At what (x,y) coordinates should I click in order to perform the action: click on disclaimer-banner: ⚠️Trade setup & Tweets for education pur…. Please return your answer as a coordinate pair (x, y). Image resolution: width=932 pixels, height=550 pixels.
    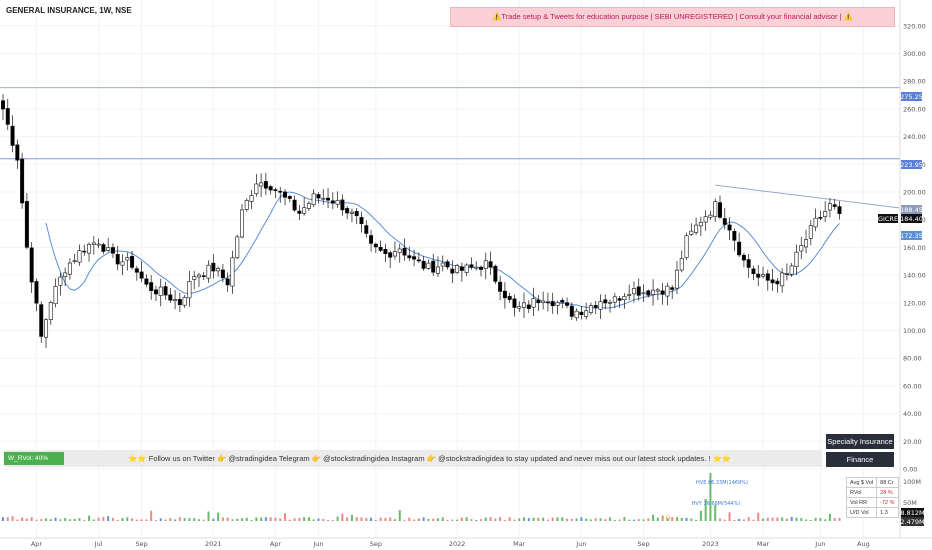
    Looking at the image, I should click on (672, 17).